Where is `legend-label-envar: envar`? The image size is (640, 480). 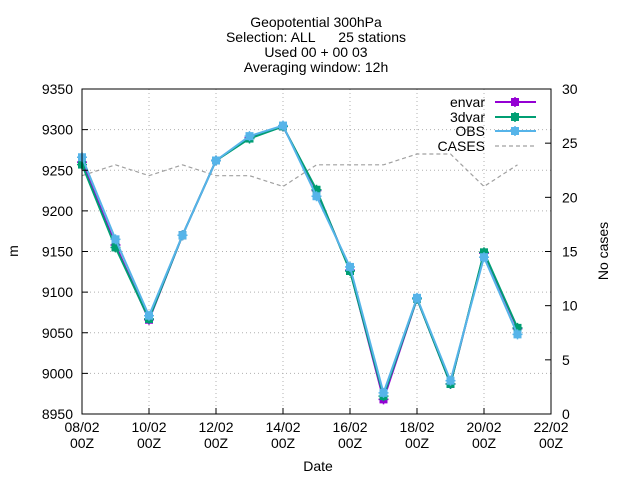
legend-label-envar: envar is located at coordinates (467, 102).